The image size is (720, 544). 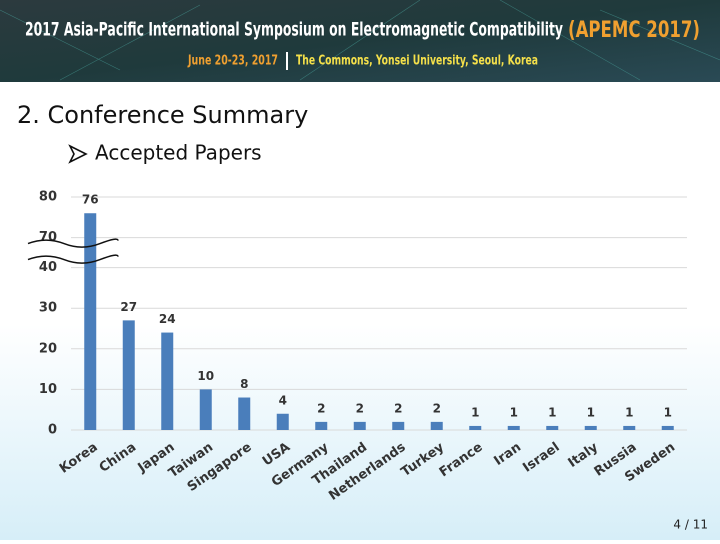 I want to click on bullet-arrow, so click(x=78, y=154).